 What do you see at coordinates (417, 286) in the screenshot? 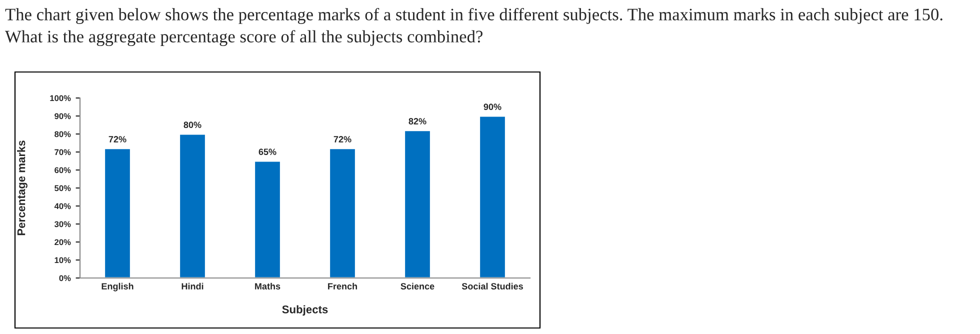
I see `x-tick-label: Science` at bounding box center [417, 286].